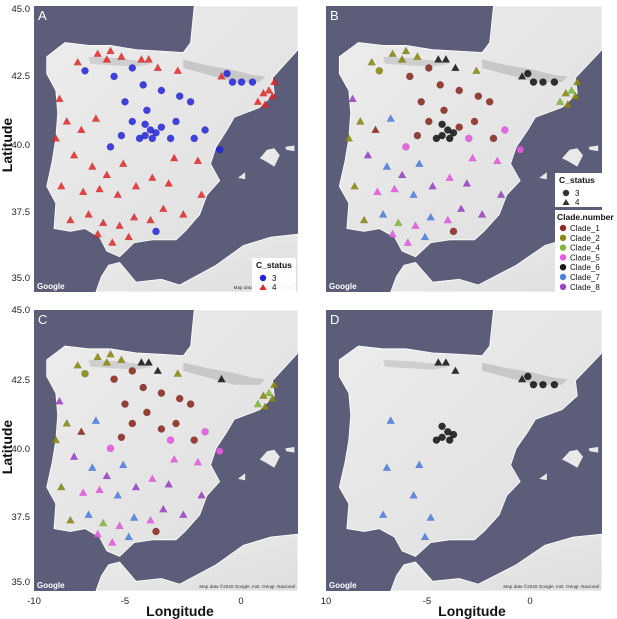  Describe the element at coordinates (585, 287) in the screenshot. I see `legend-clade-label-Clade_8: Clade_8` at that location.